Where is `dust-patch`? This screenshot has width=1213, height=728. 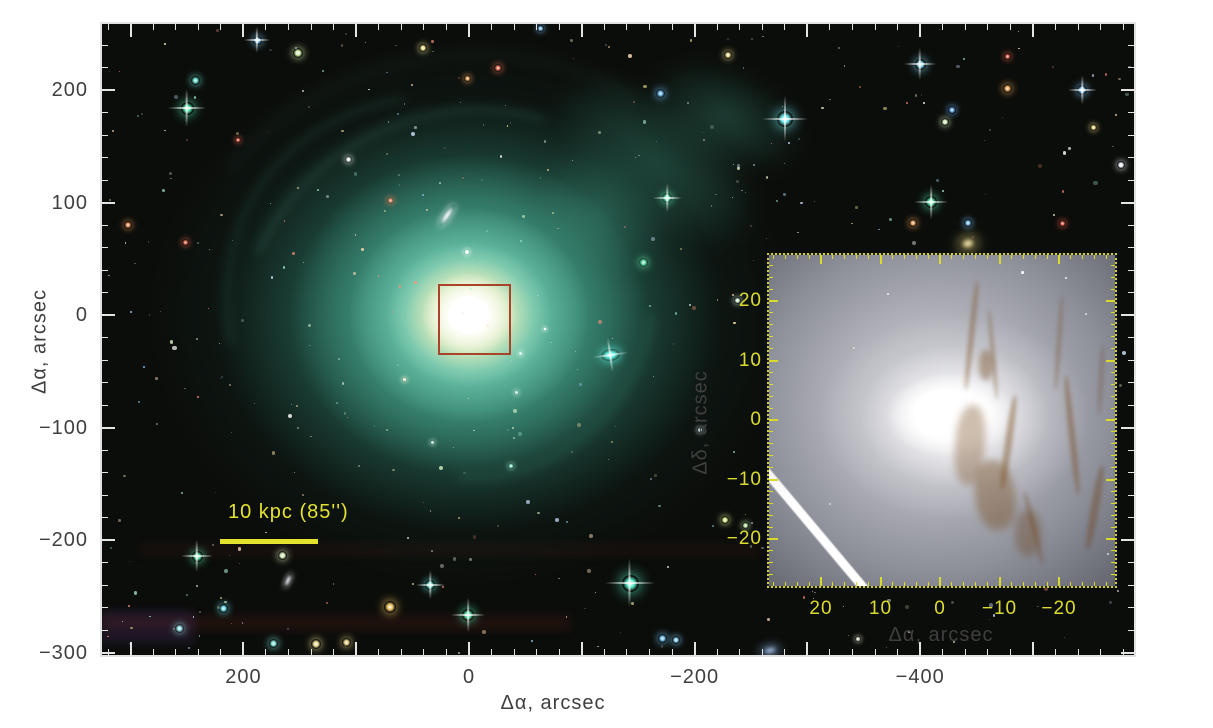
dust-patch is located at coordinates (1028, 533).